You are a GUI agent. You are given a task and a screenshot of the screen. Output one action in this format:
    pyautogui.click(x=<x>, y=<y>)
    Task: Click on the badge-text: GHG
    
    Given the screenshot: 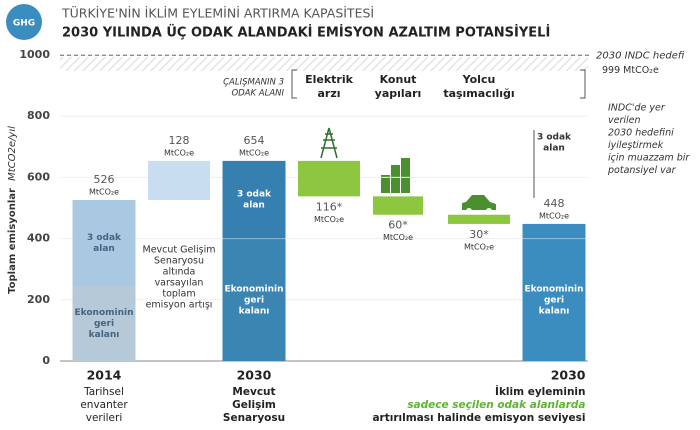 What is the action you would take?
    pyautogui.click(x=24, y=24)
    